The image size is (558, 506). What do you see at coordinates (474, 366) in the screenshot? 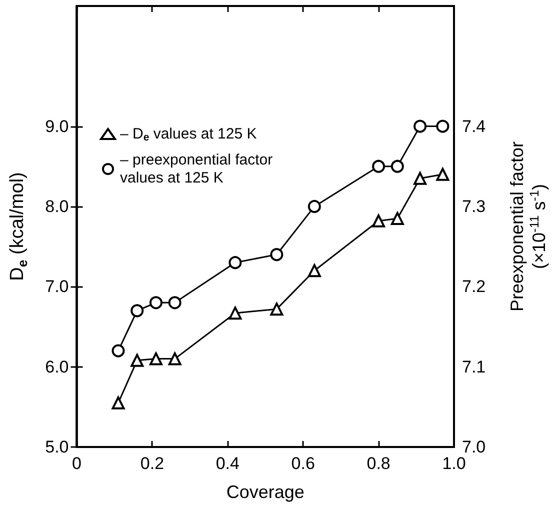
I see `y2-tick-label: 7.1` at bounding box center [474, 366].